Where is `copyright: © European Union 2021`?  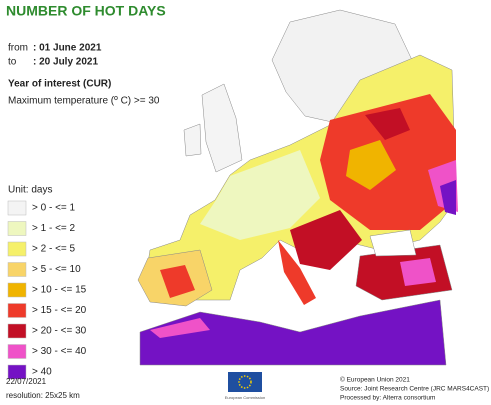 copyright: © European Union 2021 is located at coordinates (375, 380).